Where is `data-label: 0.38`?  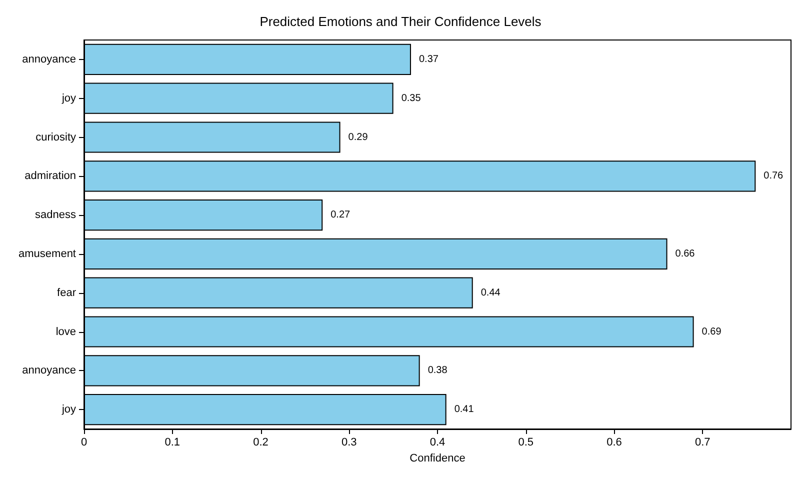
data-label: 0.38 is located at coordinates (438, 370).